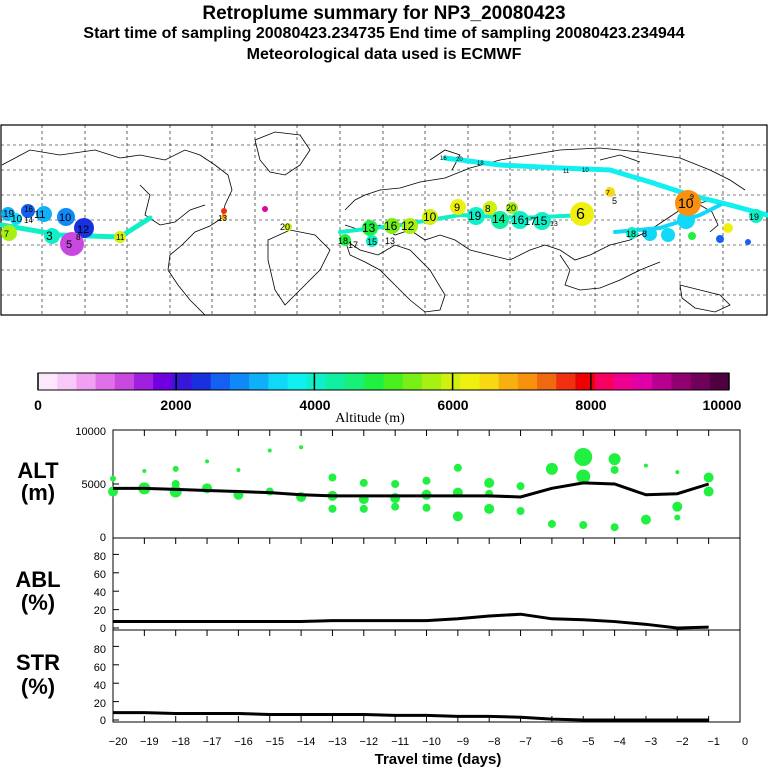 The image size is (768, 768). Describe the element at coordinates (692, 197) in the screenshot. I see `map-label: 9` at that location.